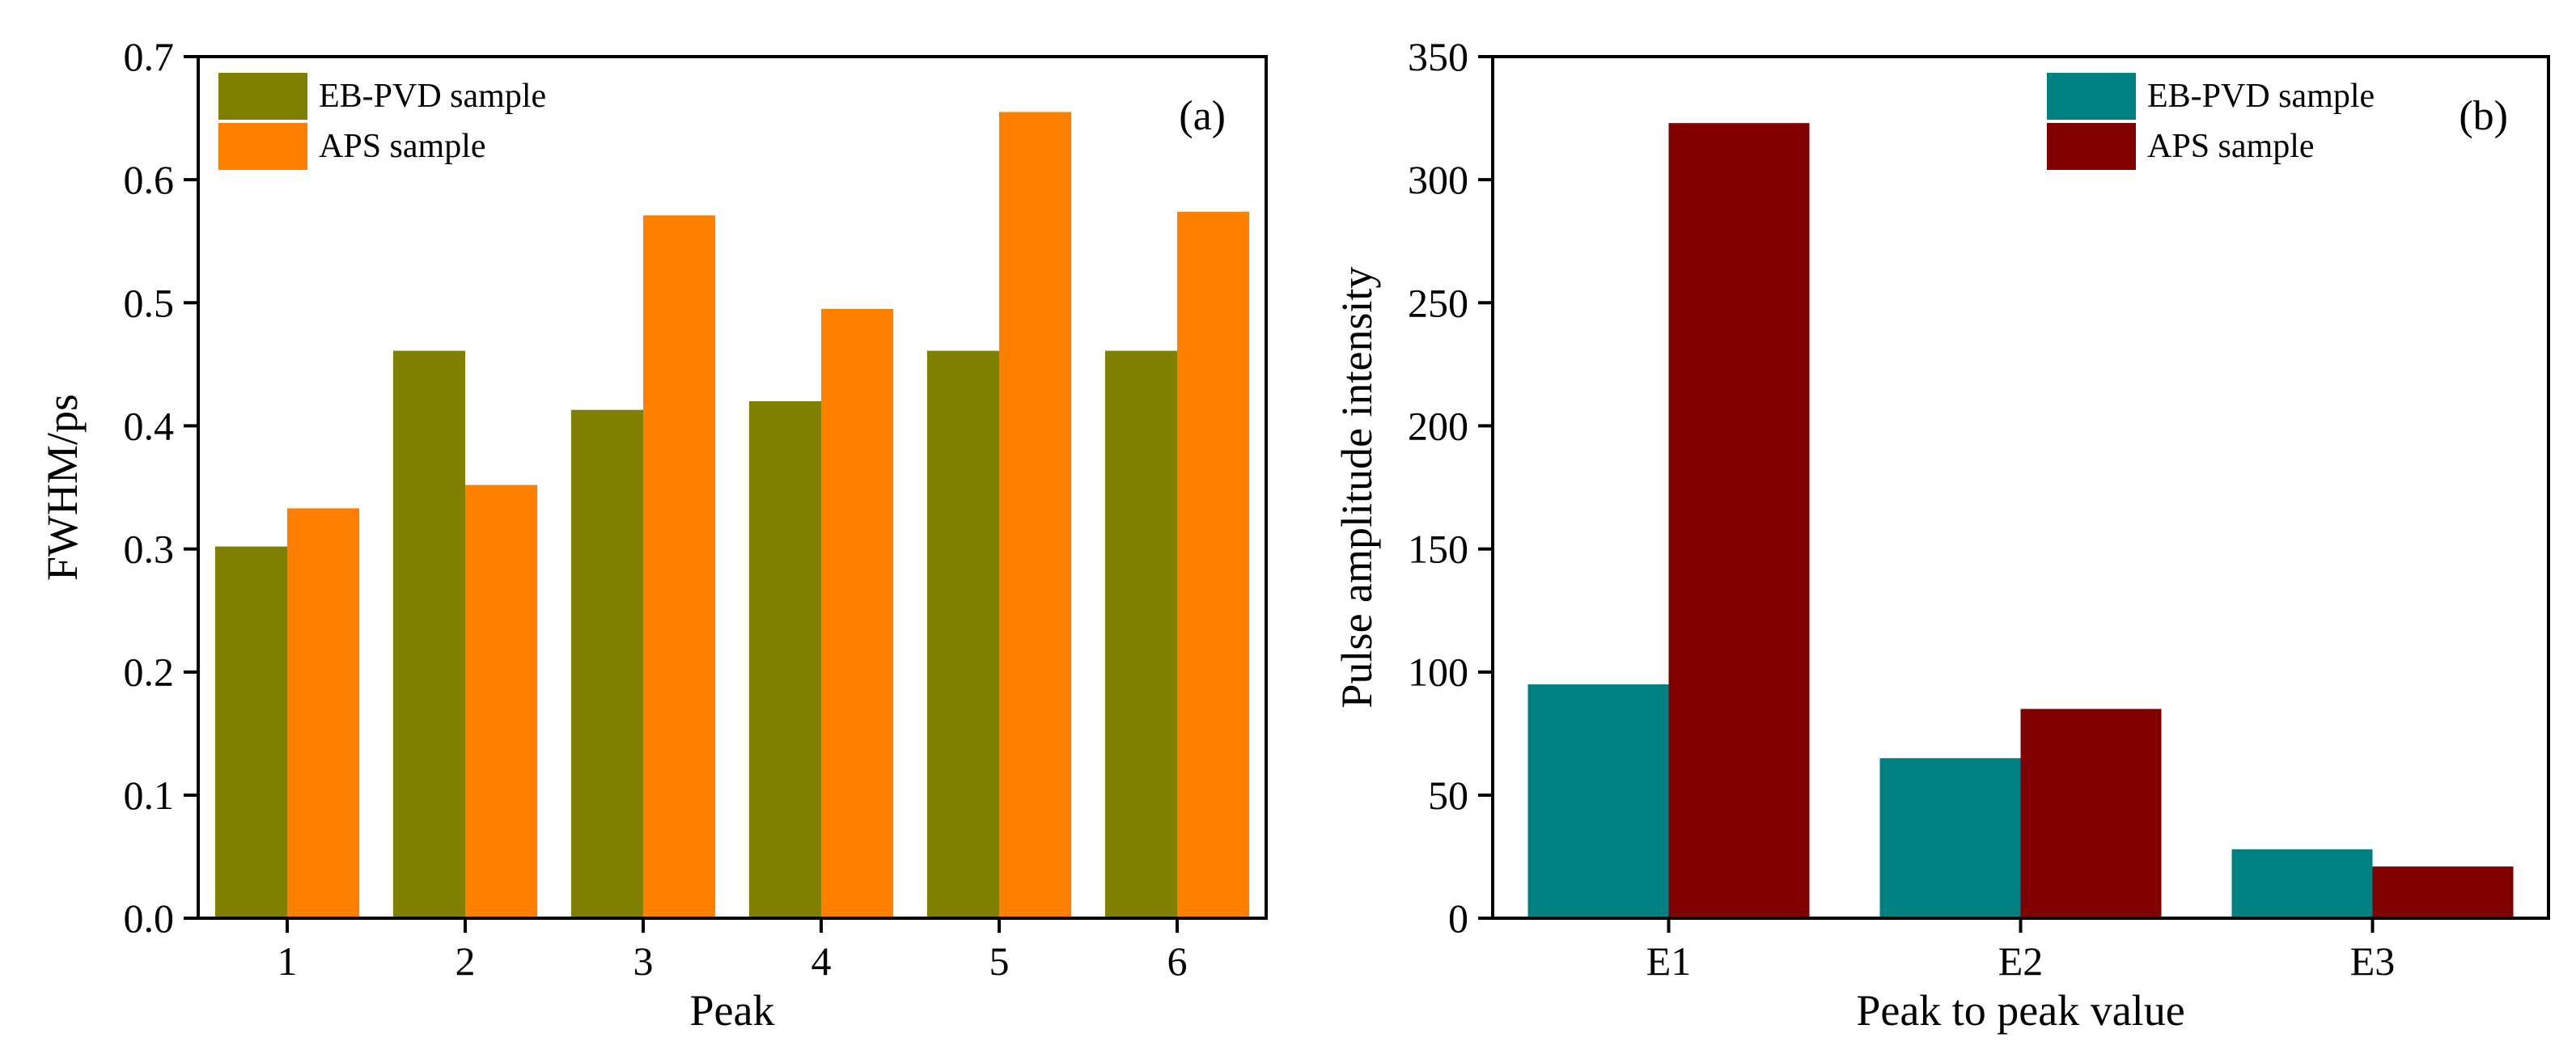 The width and height of the screenshot is (2576, 1063). I want to click on x-tick-label: 1, so click(288, 961).